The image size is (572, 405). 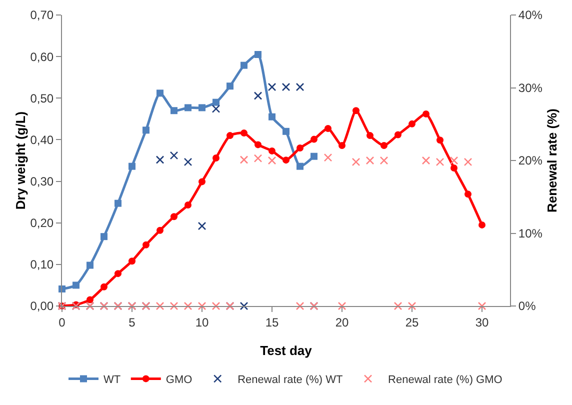 What do you see at coordinates (42, 15) in the screenshot?
I see `y-tick-label: 0,70` at bounding box center [42, 15].